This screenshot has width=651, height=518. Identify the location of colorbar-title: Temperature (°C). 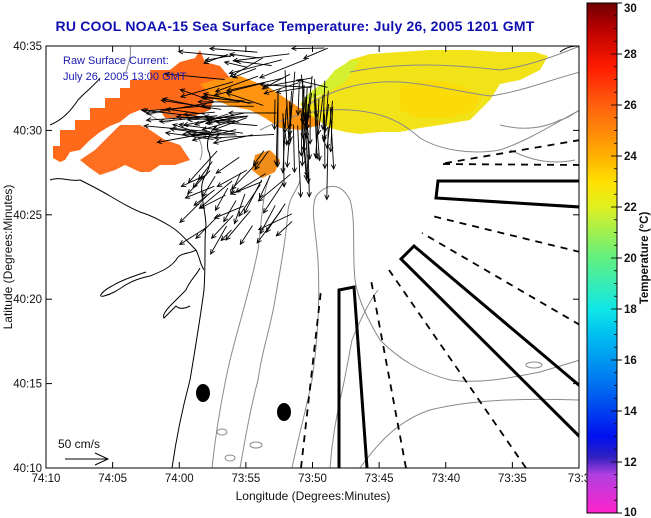
(645, 258).